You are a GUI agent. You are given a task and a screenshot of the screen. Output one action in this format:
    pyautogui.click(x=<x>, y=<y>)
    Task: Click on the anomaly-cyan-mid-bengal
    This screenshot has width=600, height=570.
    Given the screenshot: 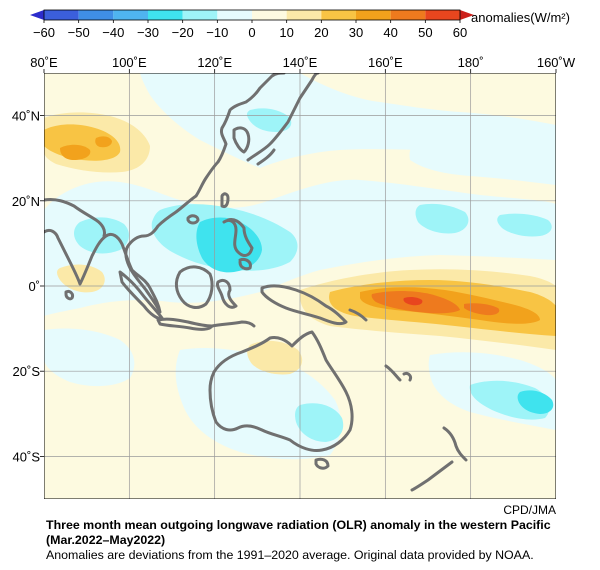 What is the action you would take?
    pyautogui.click(x=101, y=235)
    